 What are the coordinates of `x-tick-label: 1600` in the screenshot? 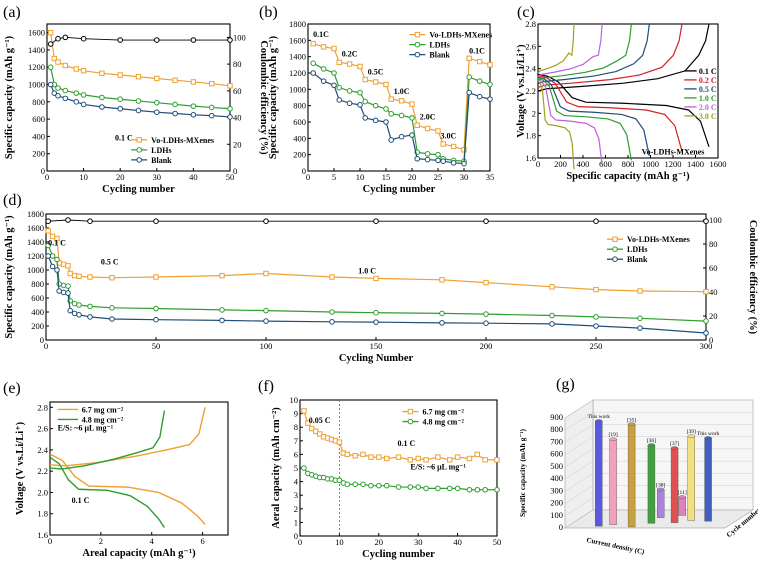 It's located at (718, 164).